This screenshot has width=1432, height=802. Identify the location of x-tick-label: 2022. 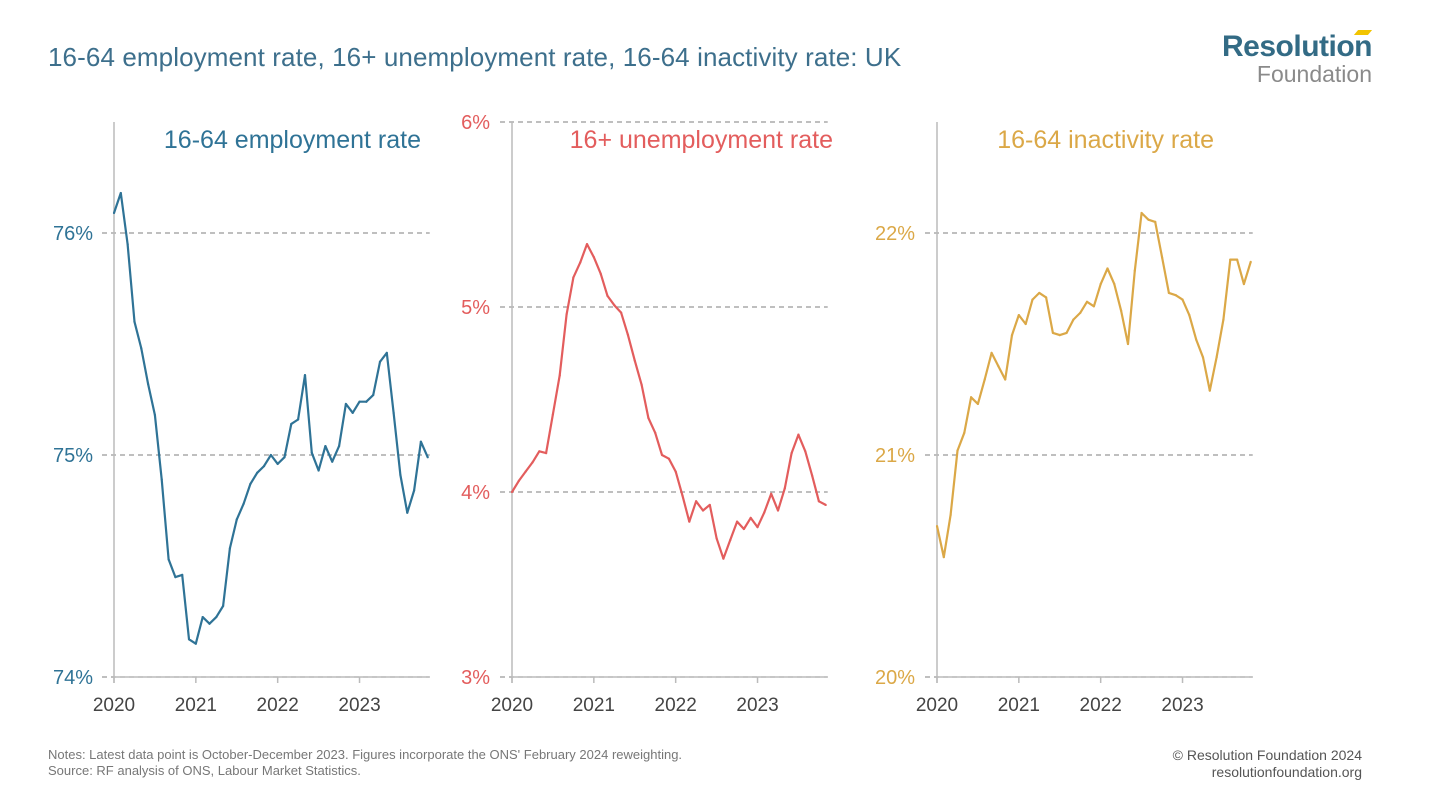
(676, 705).